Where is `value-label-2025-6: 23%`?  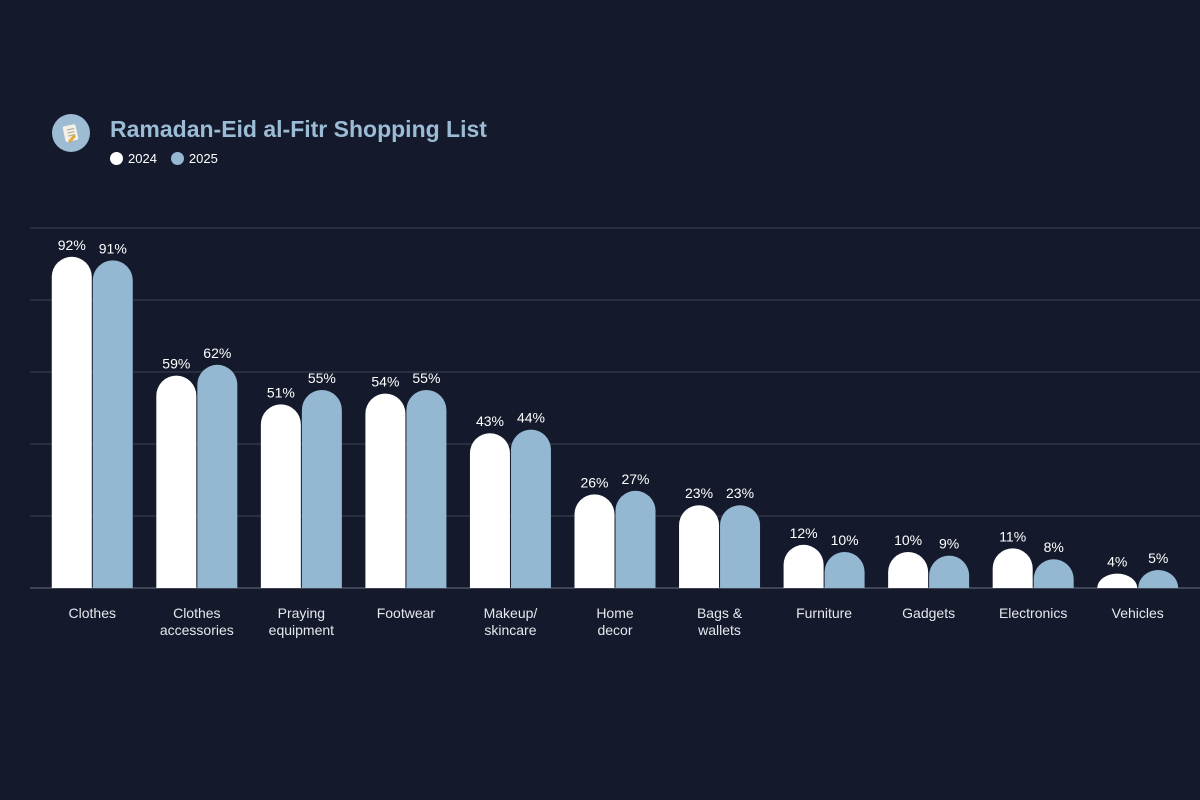 value-label-2025-6: 23% is located at coordinates (740, 493).